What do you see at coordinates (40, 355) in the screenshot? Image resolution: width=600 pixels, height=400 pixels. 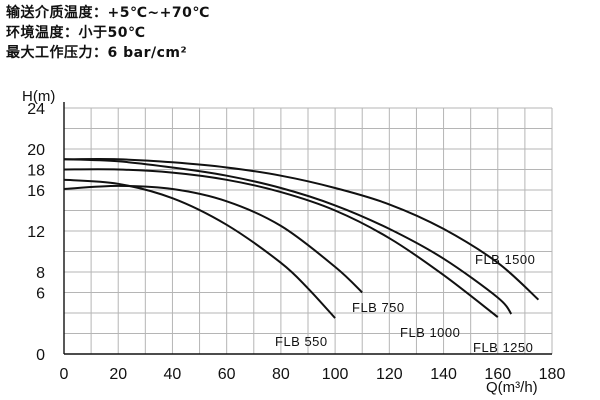 I see `y-tick-label: 0` at bounding box center [40, 355].